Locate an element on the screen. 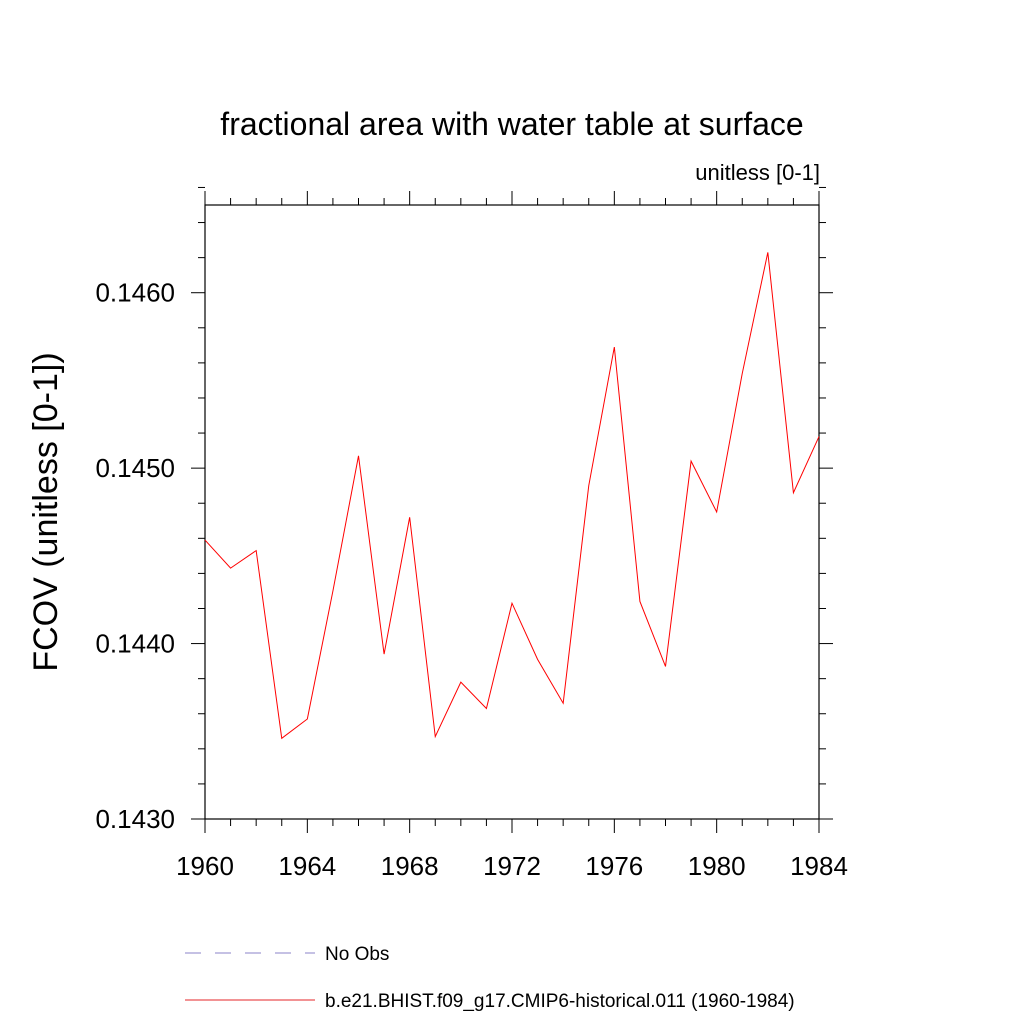 This screenshot has width=1024, height=1024. x-tick-label: 1984 is located at coordinates (819, 866).